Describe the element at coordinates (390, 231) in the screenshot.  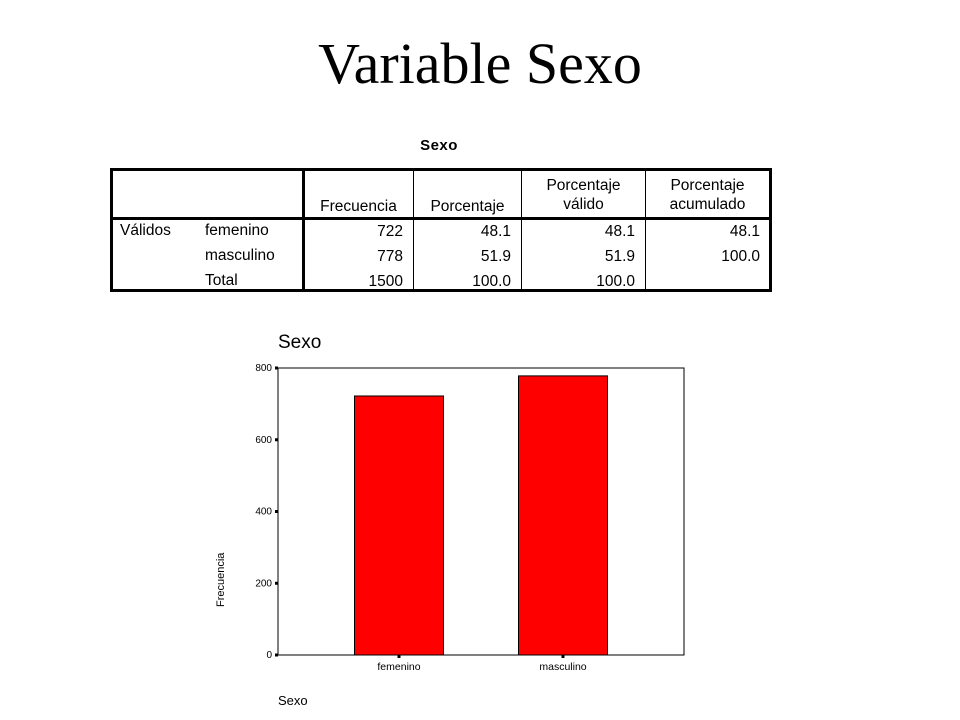
I see `table-cell: 722` at that location.